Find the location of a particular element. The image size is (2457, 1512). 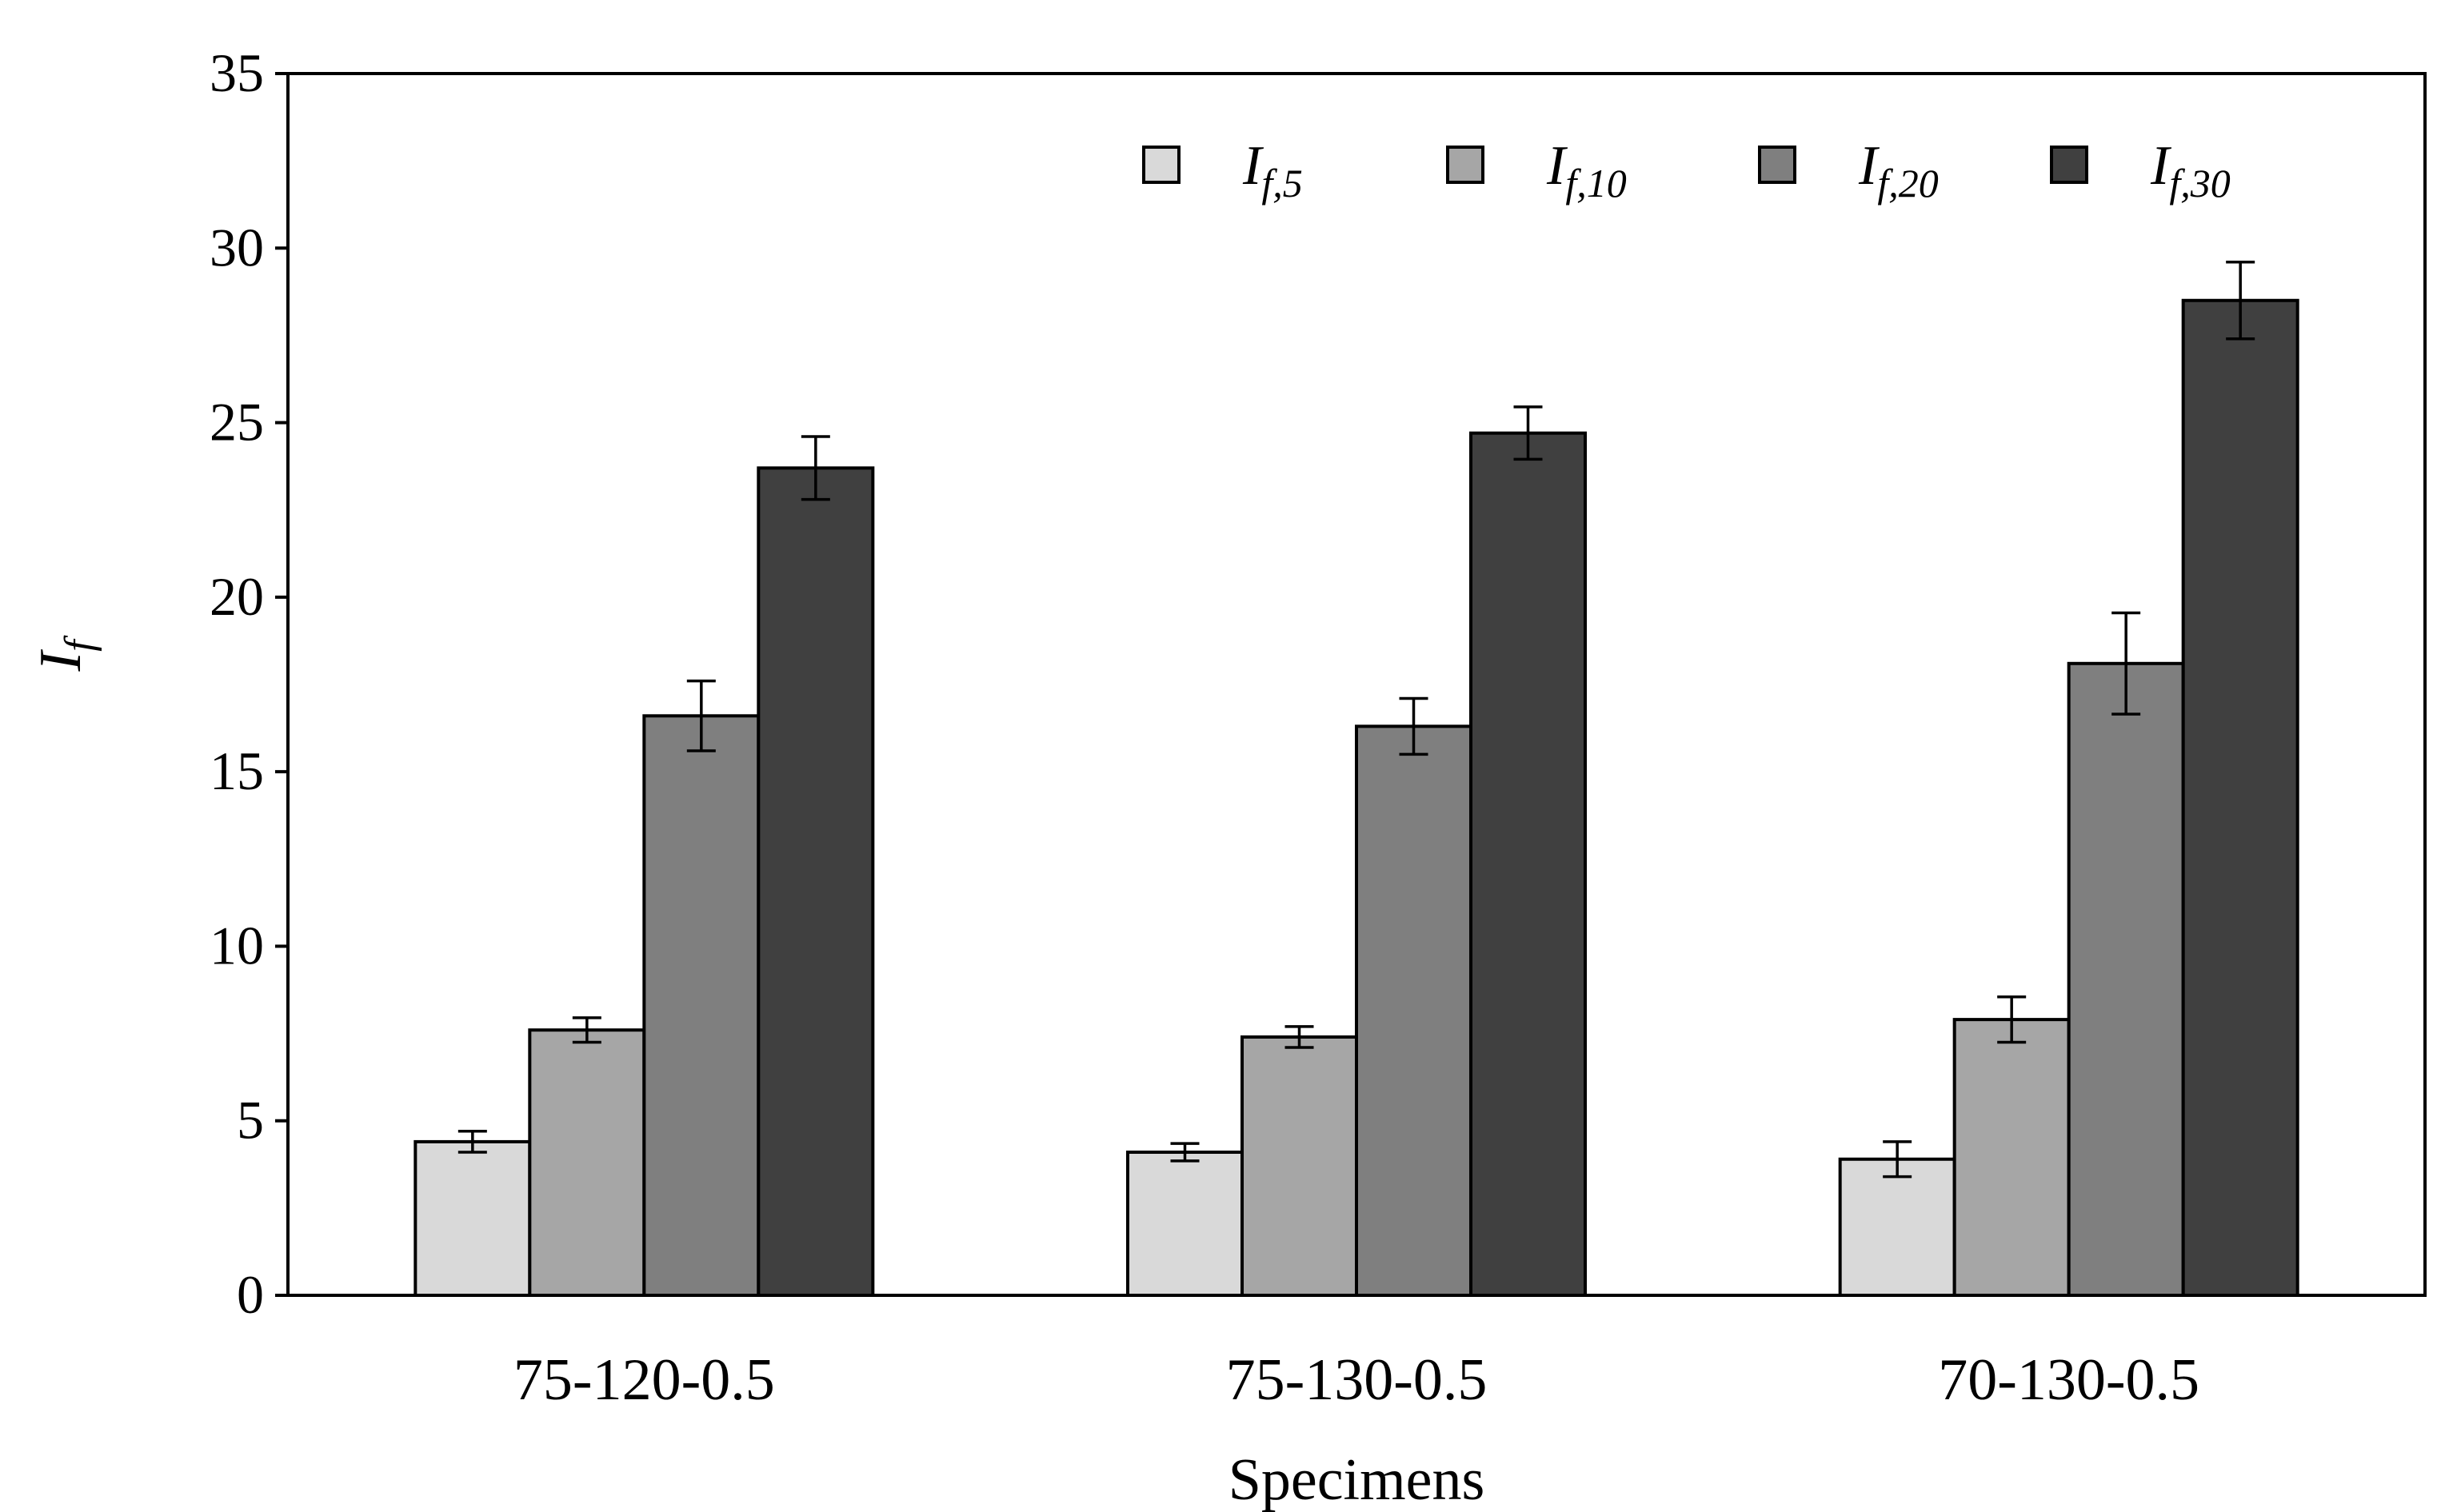

legend-label: If,5 is located at coordinates (1272, 170).